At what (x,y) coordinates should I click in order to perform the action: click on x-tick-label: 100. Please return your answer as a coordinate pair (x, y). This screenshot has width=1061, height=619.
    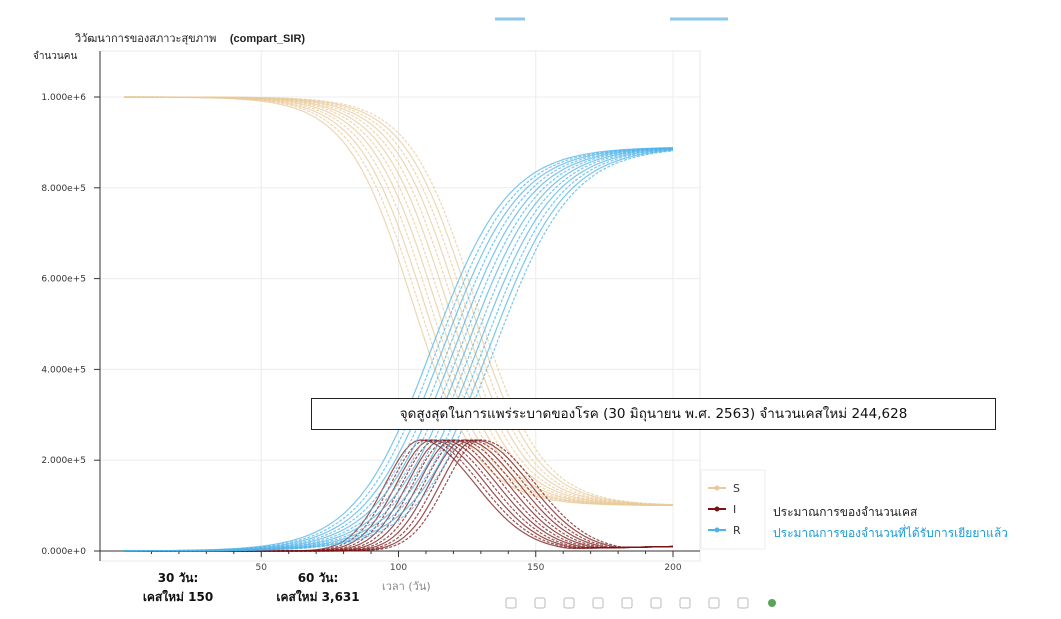
    Looking at the image, I should click on (398, 568).